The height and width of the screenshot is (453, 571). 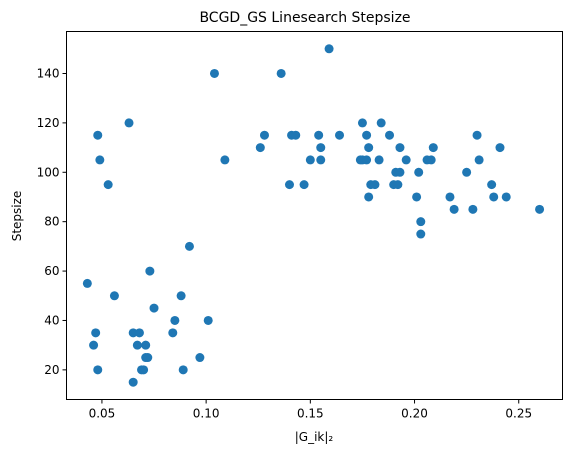 What do you see at coordinates (48, 172) in the screenshot?
I see `y-tick-label: 100` at bounding box center [48, 172].